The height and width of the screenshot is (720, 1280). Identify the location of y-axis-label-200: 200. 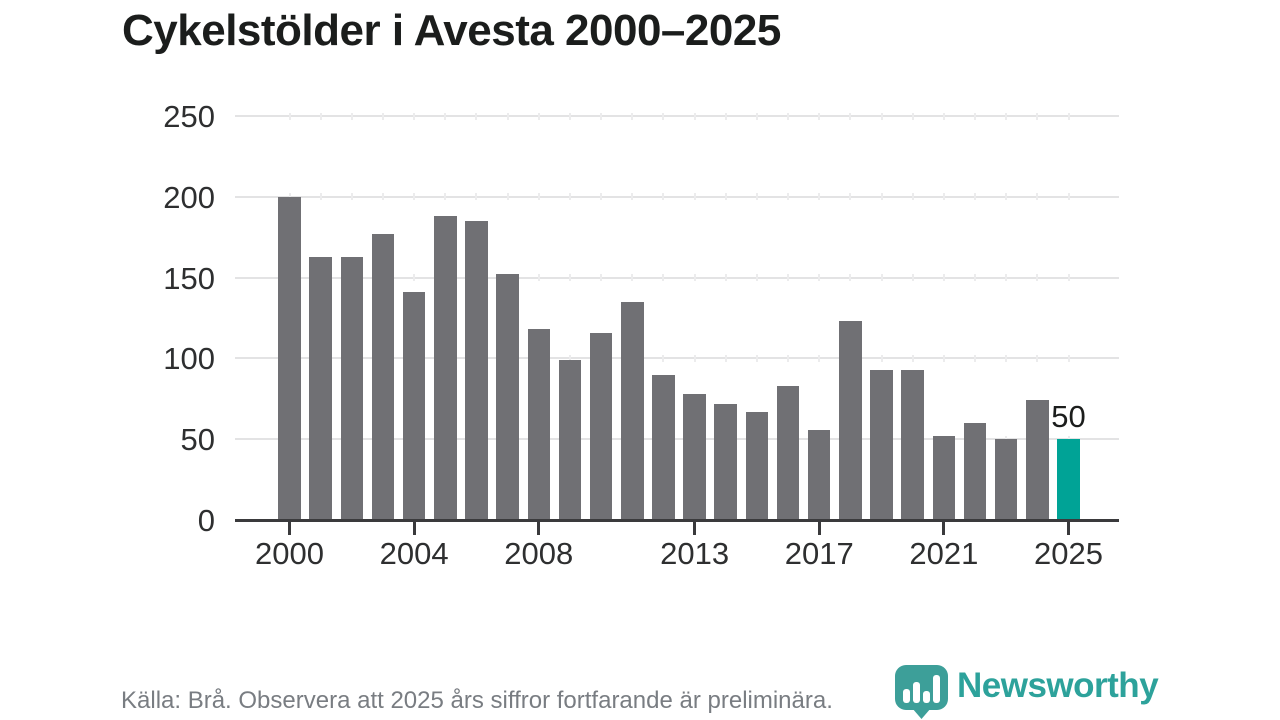
(189, 197).